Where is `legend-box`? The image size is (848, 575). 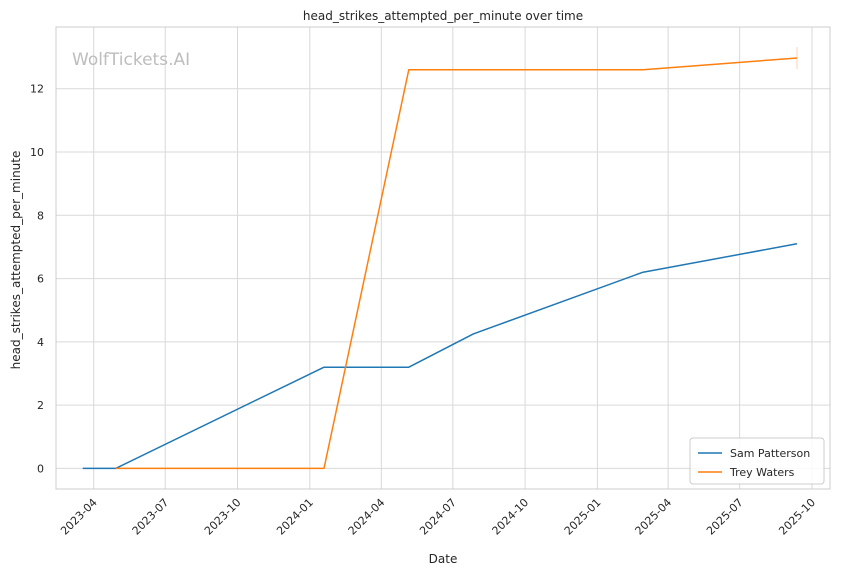
legend-box is located at coordinates (757, 461).